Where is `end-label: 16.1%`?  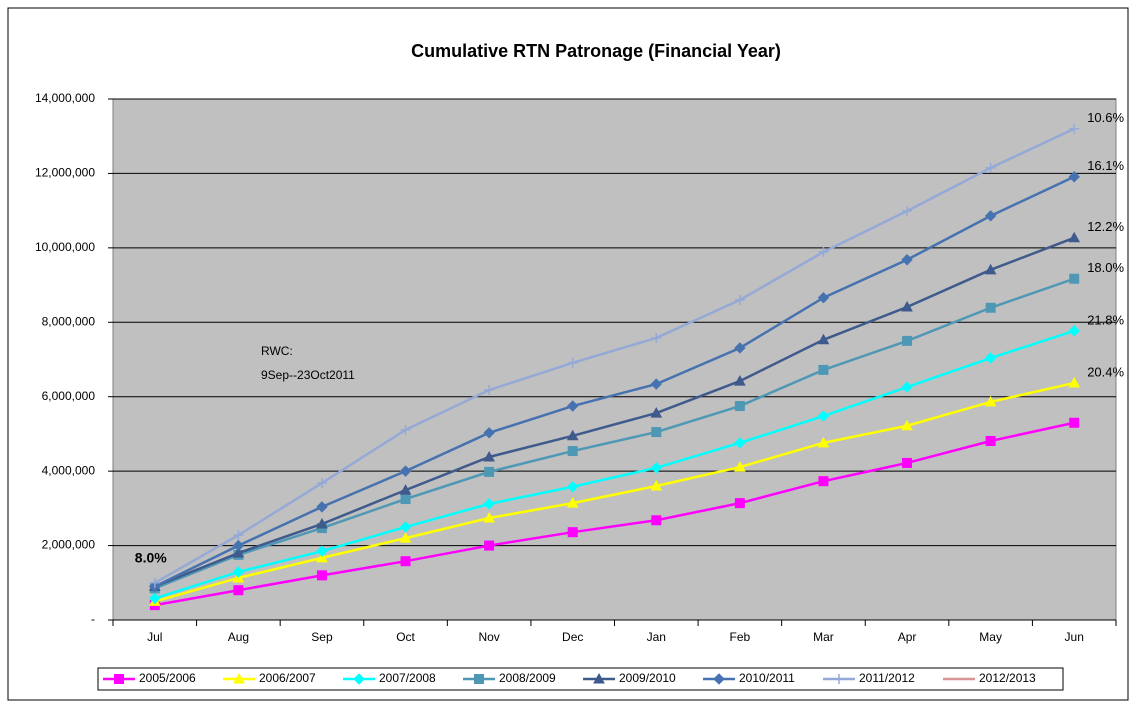
end-label: 16.1% is located at coordinates (1105, 165).